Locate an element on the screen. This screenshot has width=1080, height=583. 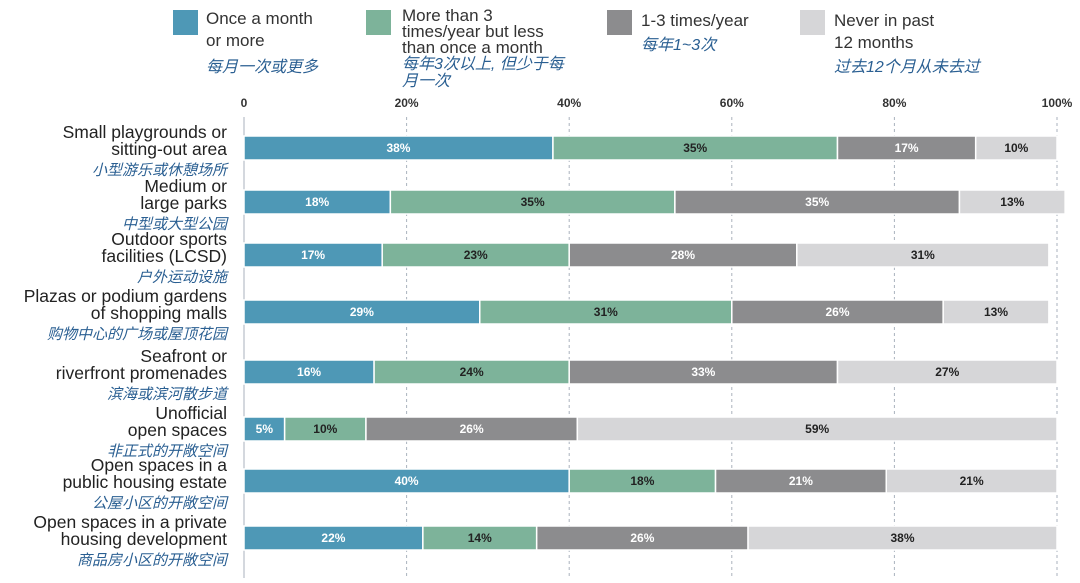
category-label-zh: 中型或大型公园 is located at coordinates (174, 224).